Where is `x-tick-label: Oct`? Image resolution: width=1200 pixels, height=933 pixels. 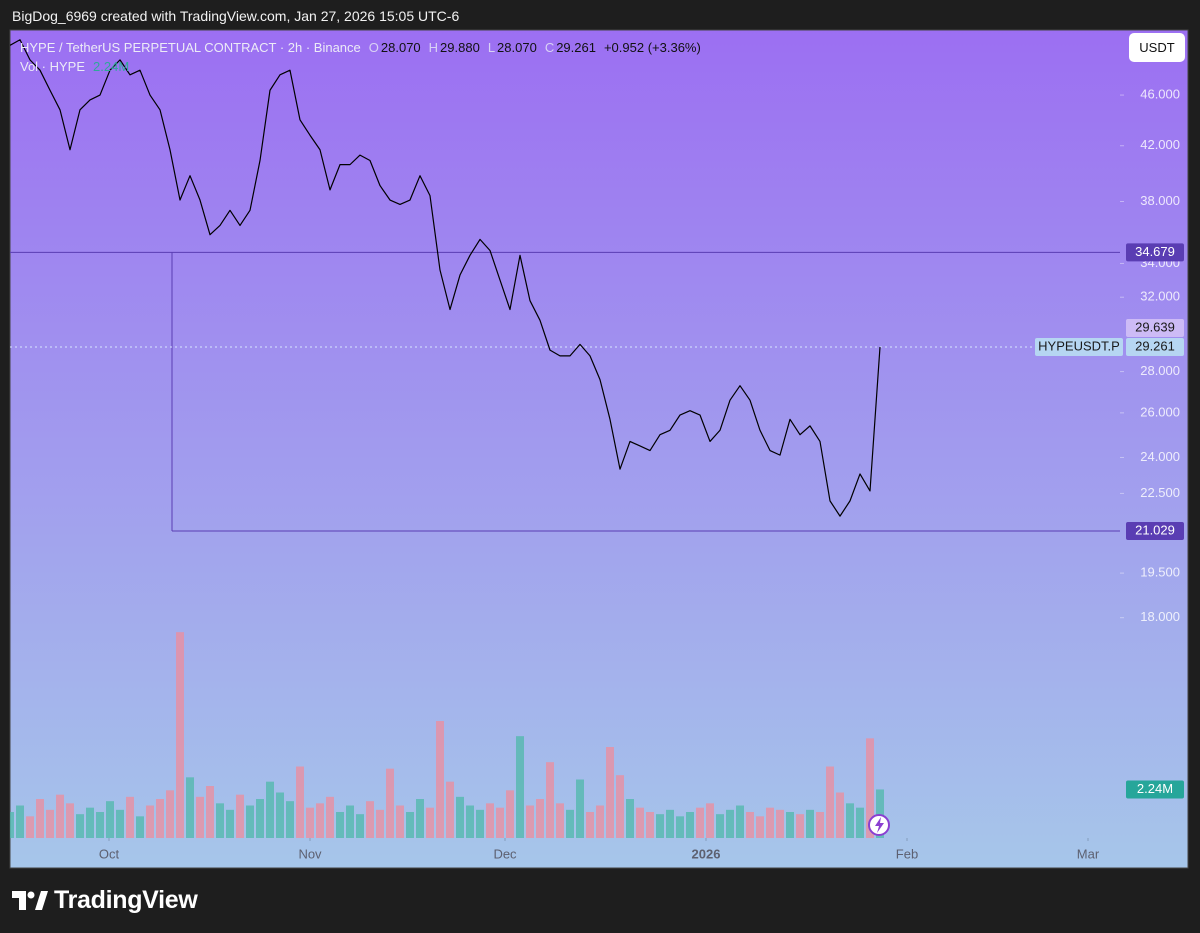 x-tick-label: Oct is located at coordinates (109, 853).